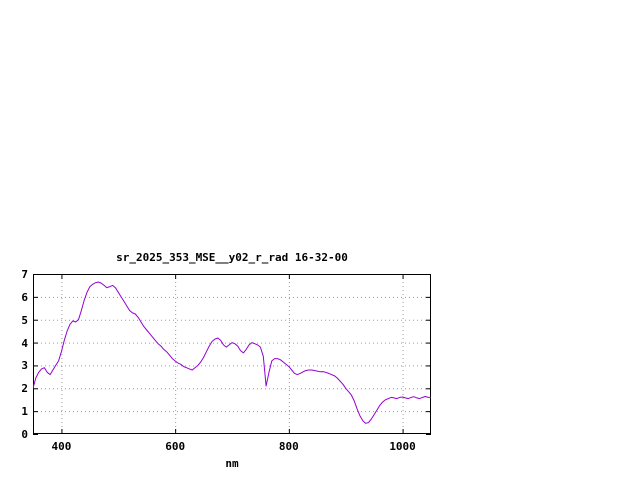  I want to click on y-tick-label: 3, so click(24, 366).